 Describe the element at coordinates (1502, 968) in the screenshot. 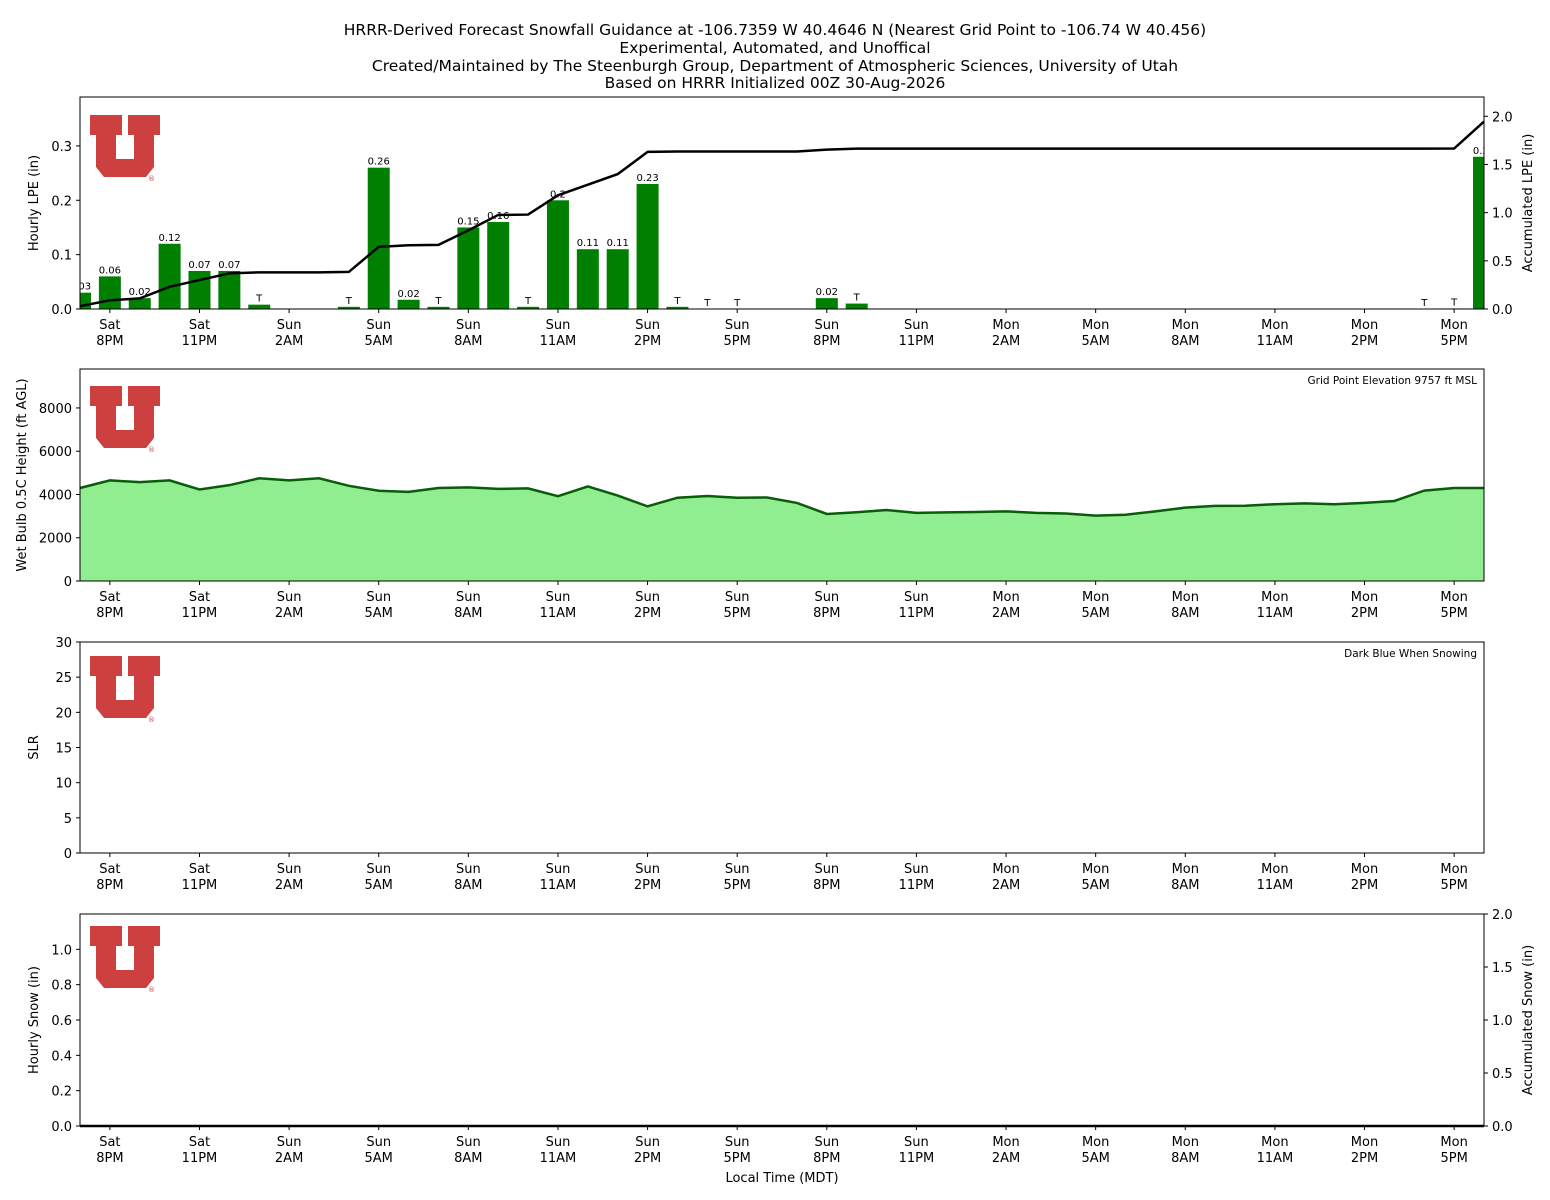

I see `y-right-tick-label: 1.5` at that location.